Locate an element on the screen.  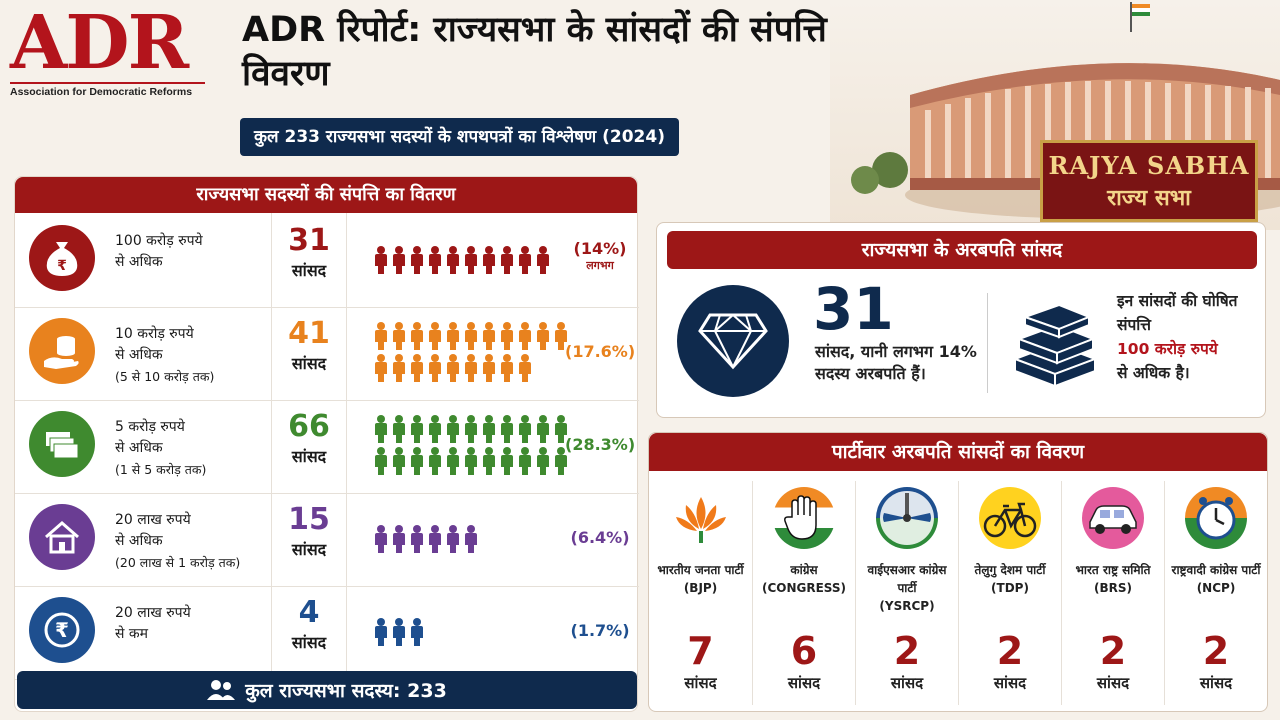
party-name: भारत राष्ट्र समिति (BRS) is located at coordinates (1113, 590).